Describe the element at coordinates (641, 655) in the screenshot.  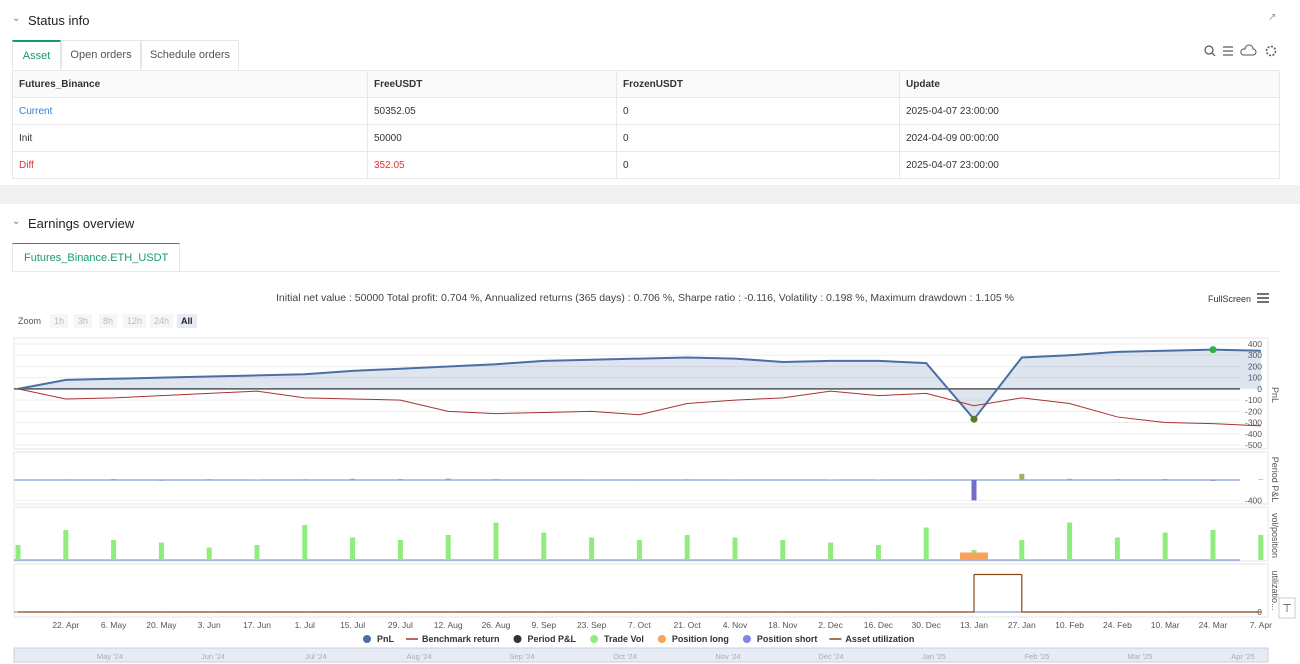
I see `navigator` at that location.